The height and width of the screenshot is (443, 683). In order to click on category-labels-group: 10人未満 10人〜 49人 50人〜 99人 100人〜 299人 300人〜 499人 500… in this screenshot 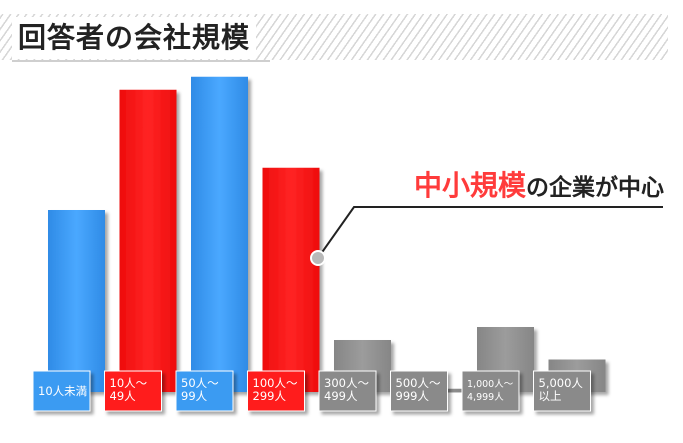, I will do `click(311, 391)`.